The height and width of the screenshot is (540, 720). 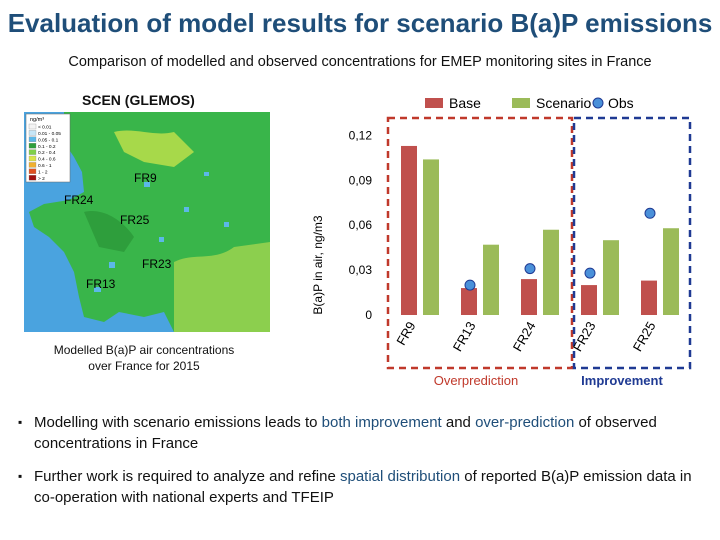 I want to click on map-site-label: FR24, so click(x=79, y=200).